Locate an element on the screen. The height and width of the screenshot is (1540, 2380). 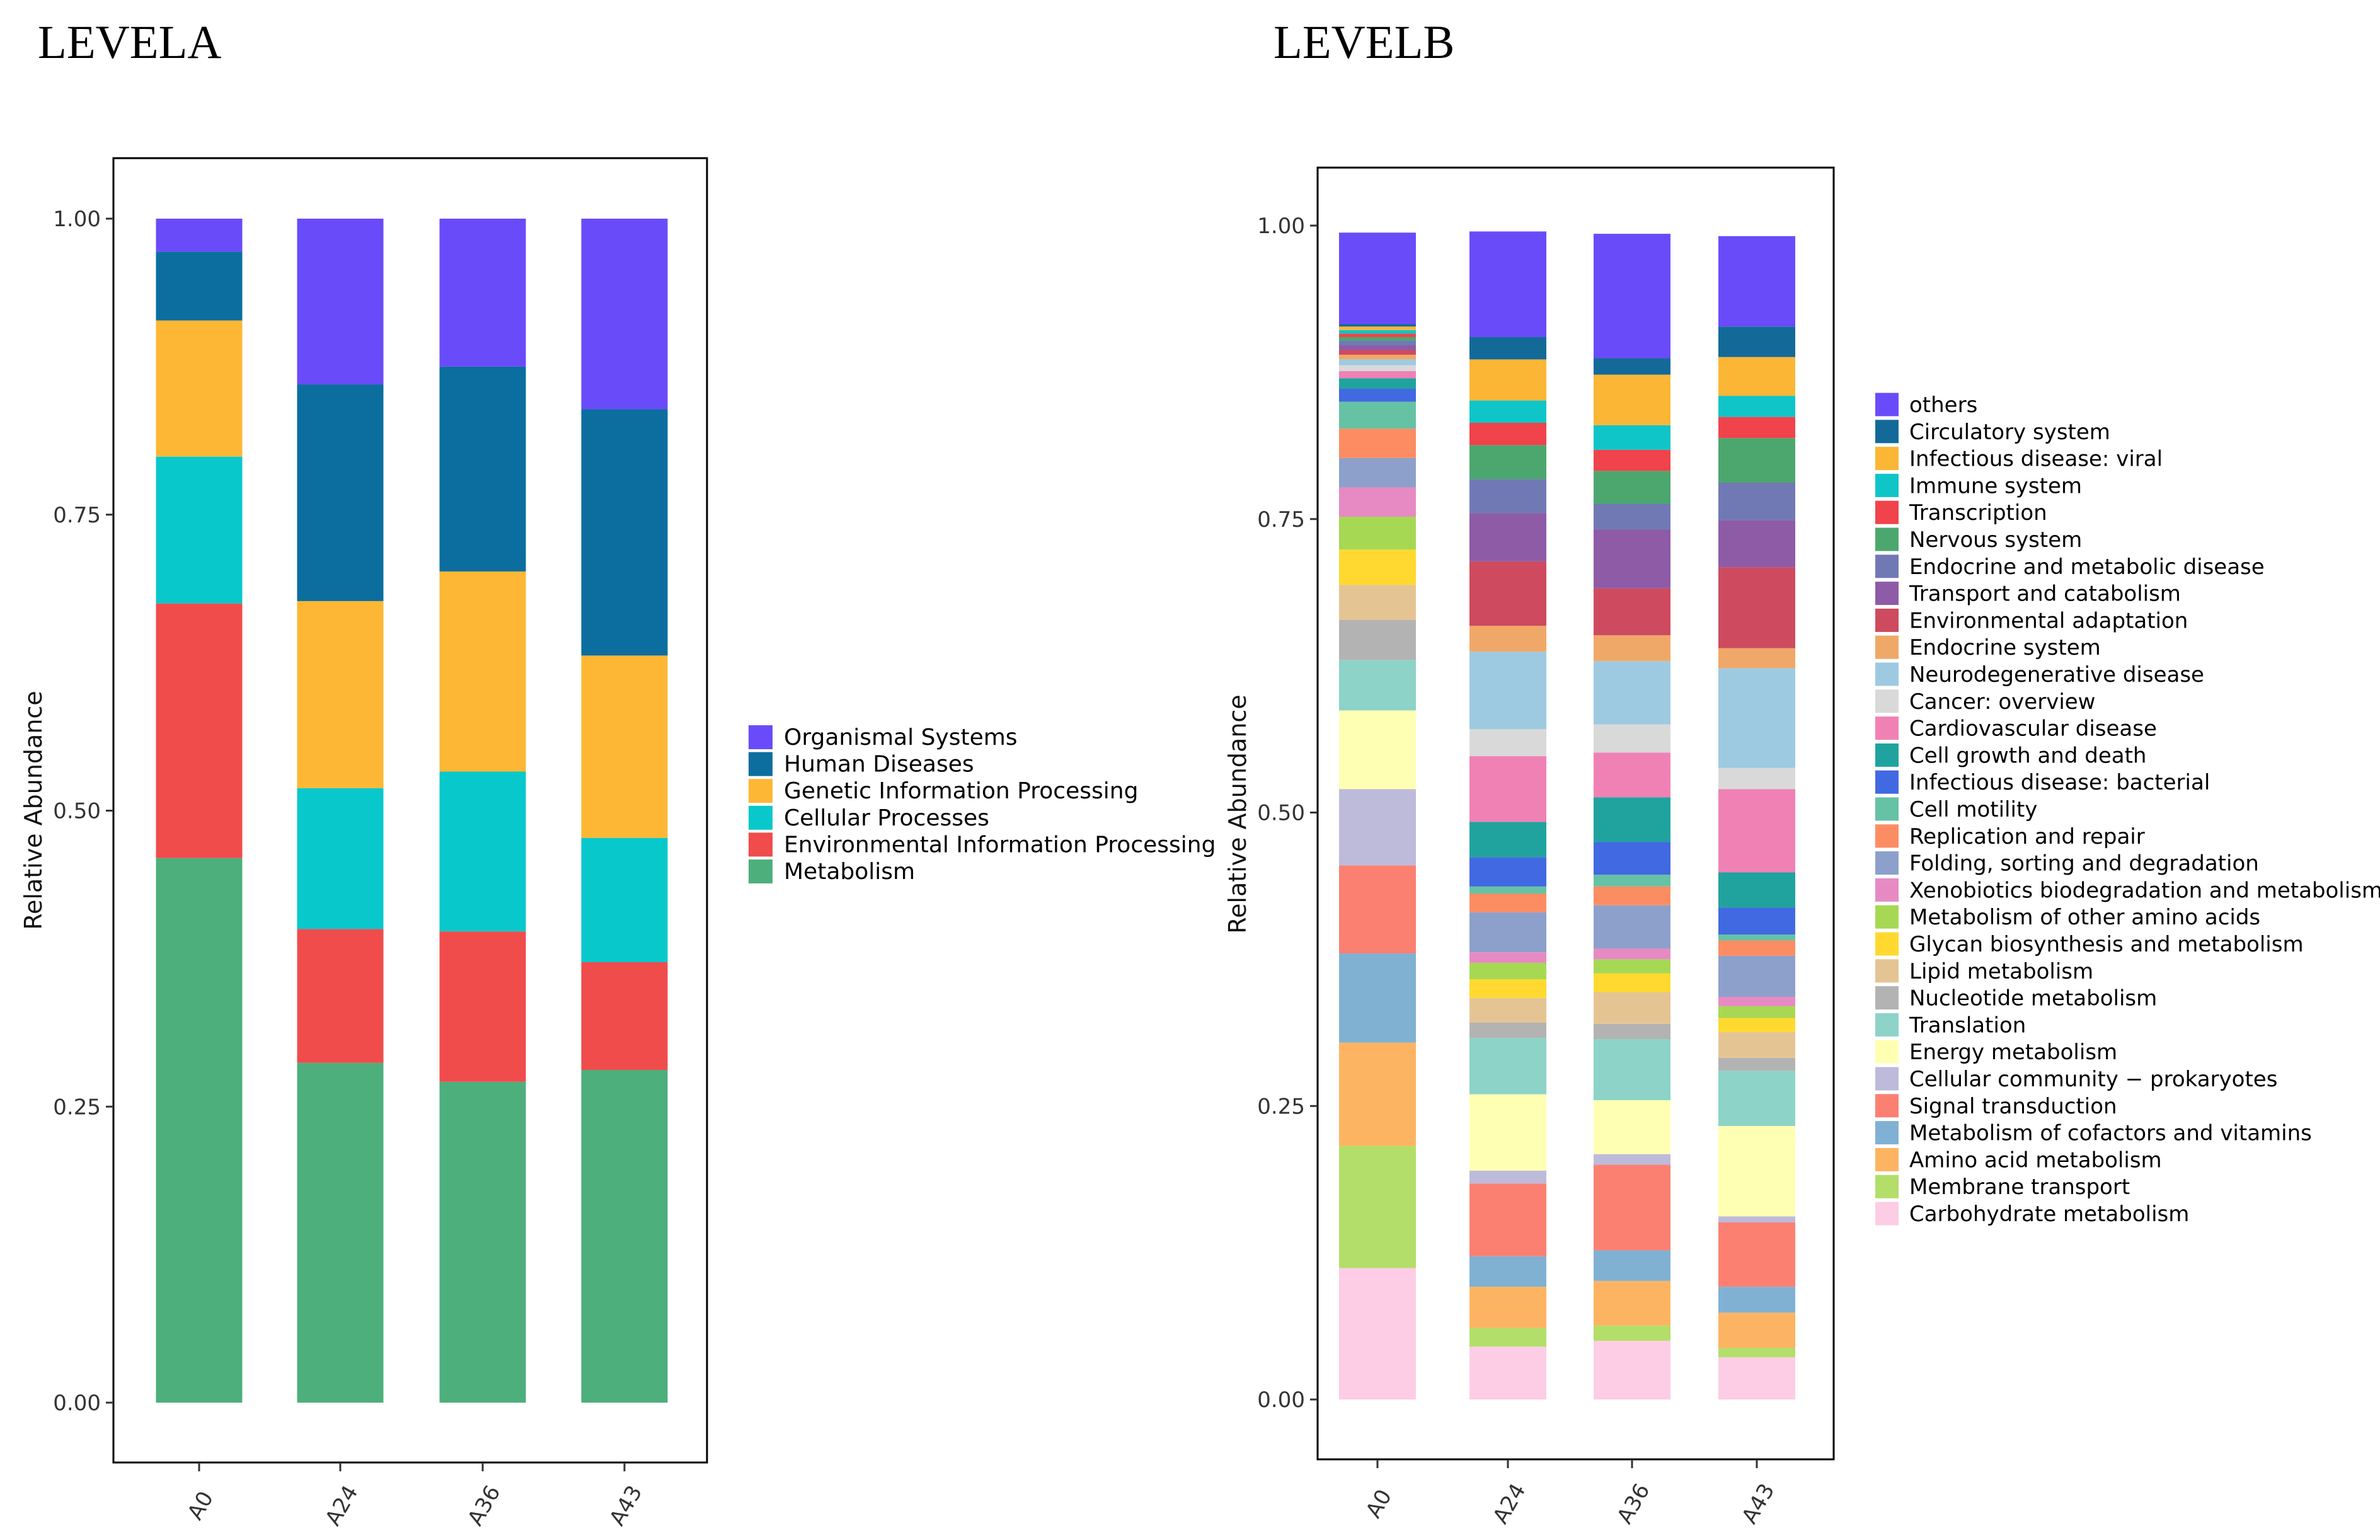
chart-b-bar-segment-folding-sorting-and-degradation is located at coordinates (1632, 927).